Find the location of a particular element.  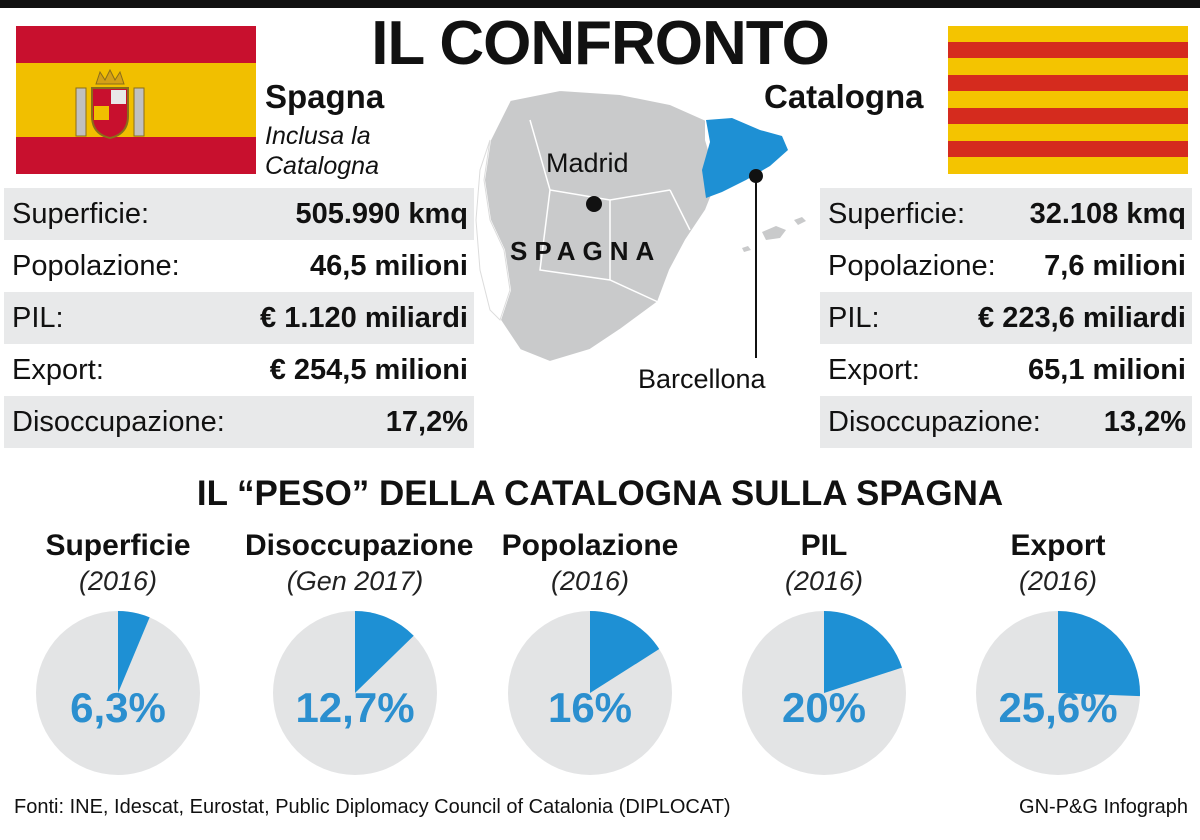

madrid-label: Madrid is located at coordinates (587, 163).